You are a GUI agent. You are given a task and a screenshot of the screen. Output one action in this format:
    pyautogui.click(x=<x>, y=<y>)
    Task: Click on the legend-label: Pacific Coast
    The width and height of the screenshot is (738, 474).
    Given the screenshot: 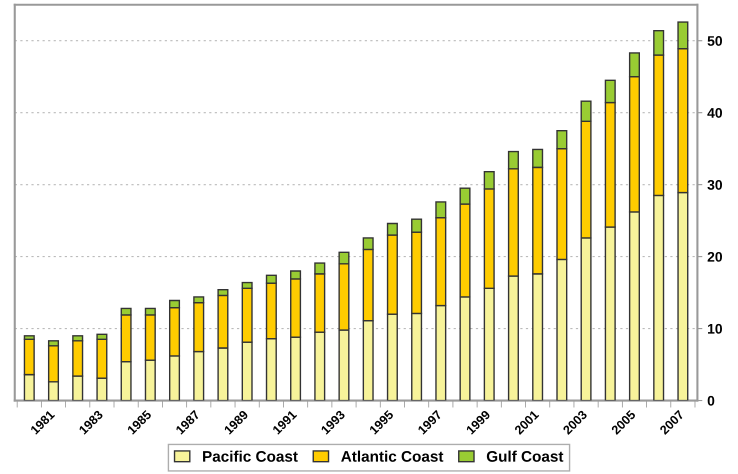 What is the action you would take?
    pyautogui.click(x=250, y=456)
    